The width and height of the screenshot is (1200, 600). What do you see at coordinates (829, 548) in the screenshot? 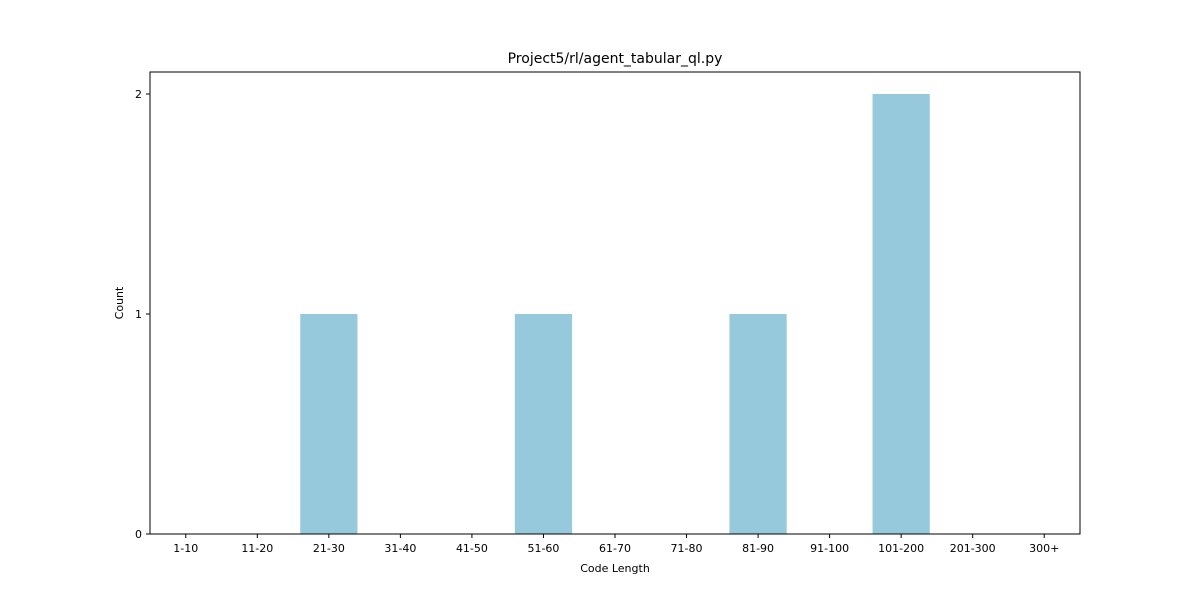
I see `x-tick-label: 91-100` at bounding box center [829, 548].